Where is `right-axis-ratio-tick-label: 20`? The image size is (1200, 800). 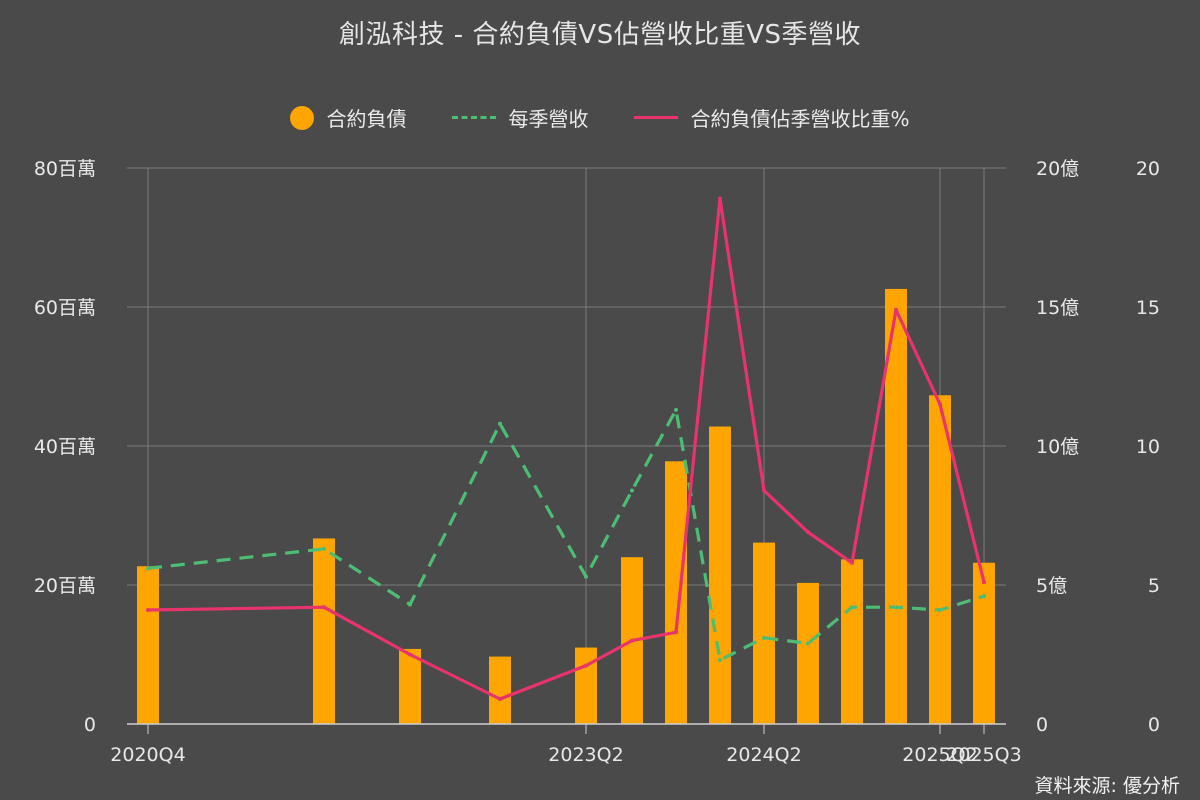
right-axis-ratio-tick-label: 20 is located at coordinates (1148, 169).